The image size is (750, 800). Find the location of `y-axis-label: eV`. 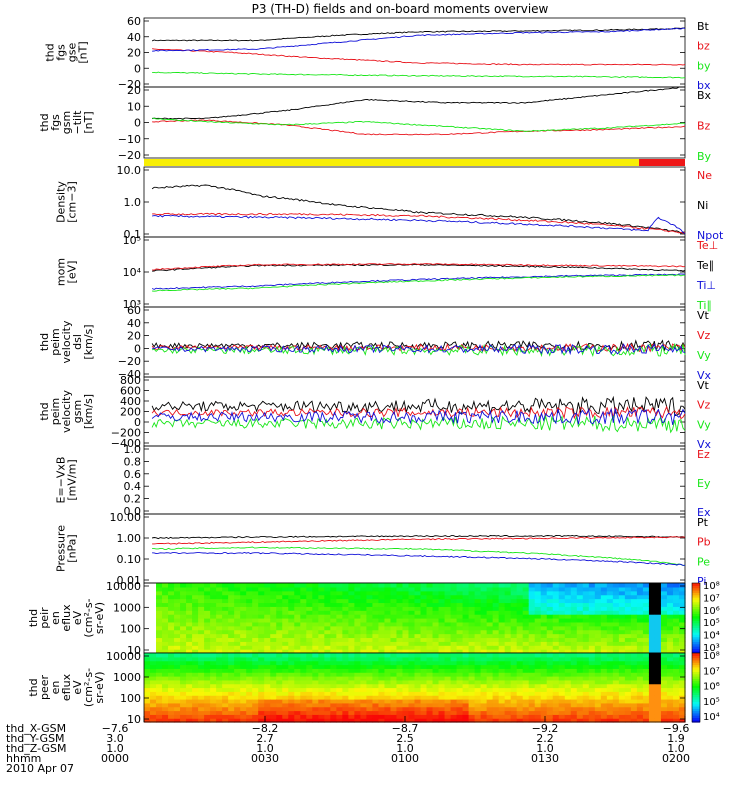

y-axis-label: eV is located at coordinates (77, 617).